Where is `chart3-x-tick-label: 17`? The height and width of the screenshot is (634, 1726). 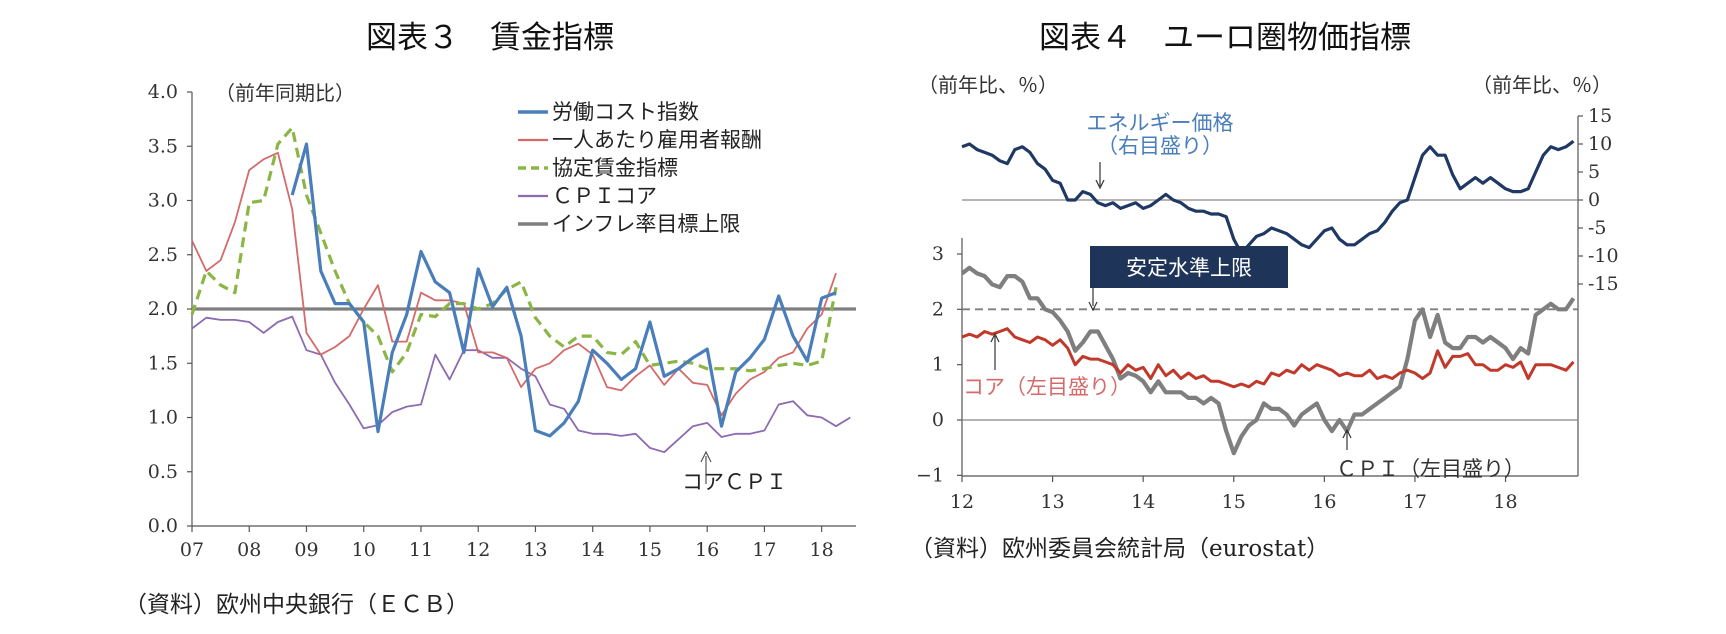
chart3-x-tick-label: 17 is located at coordinates (764, 550).